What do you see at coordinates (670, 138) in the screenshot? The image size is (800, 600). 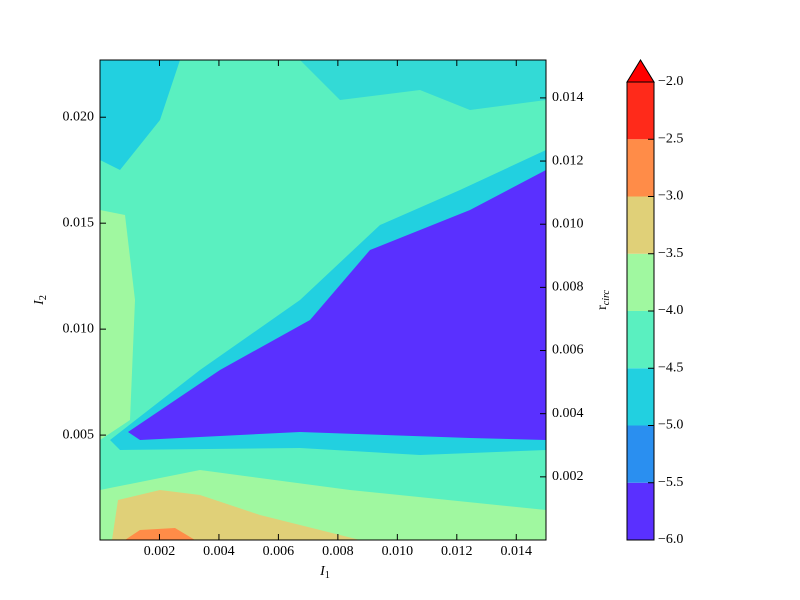 I see `colorbar-tick-label: −2.5` at bounding box center [670, 138].